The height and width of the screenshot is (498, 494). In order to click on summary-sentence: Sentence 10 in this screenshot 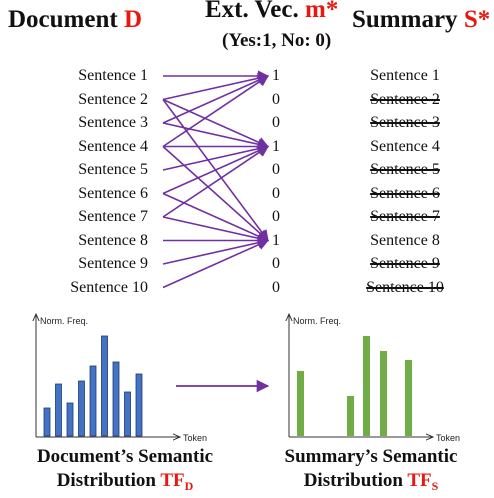, I will do `click(405, 287)`.